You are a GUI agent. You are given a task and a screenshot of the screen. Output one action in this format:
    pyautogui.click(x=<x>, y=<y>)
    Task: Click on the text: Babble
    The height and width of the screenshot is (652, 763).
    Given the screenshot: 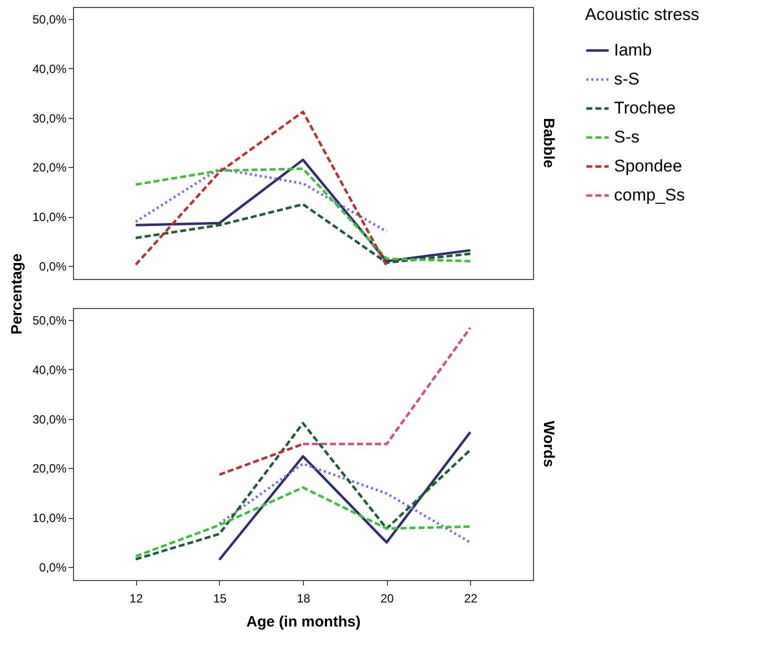 What is the action you would take?
    pyautogui.click(x=548, y=143)
    